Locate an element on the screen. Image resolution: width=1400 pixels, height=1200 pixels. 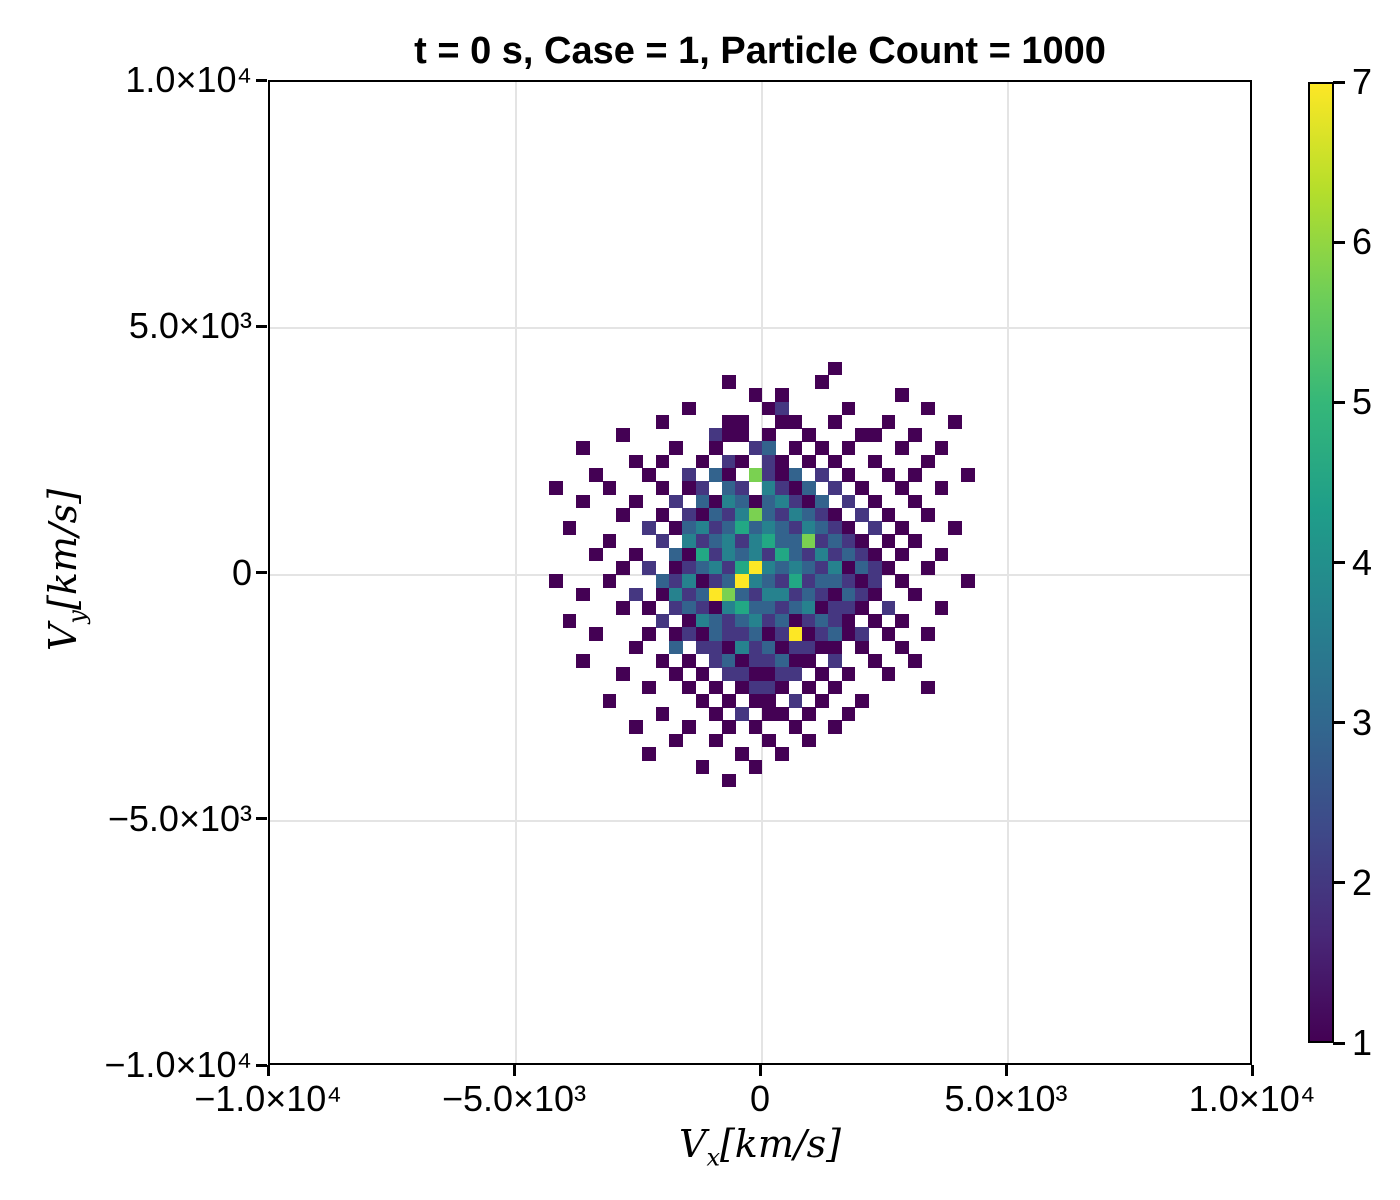
x-tick-label: 5.0×10³ is located at coordinates (1006, 1098).